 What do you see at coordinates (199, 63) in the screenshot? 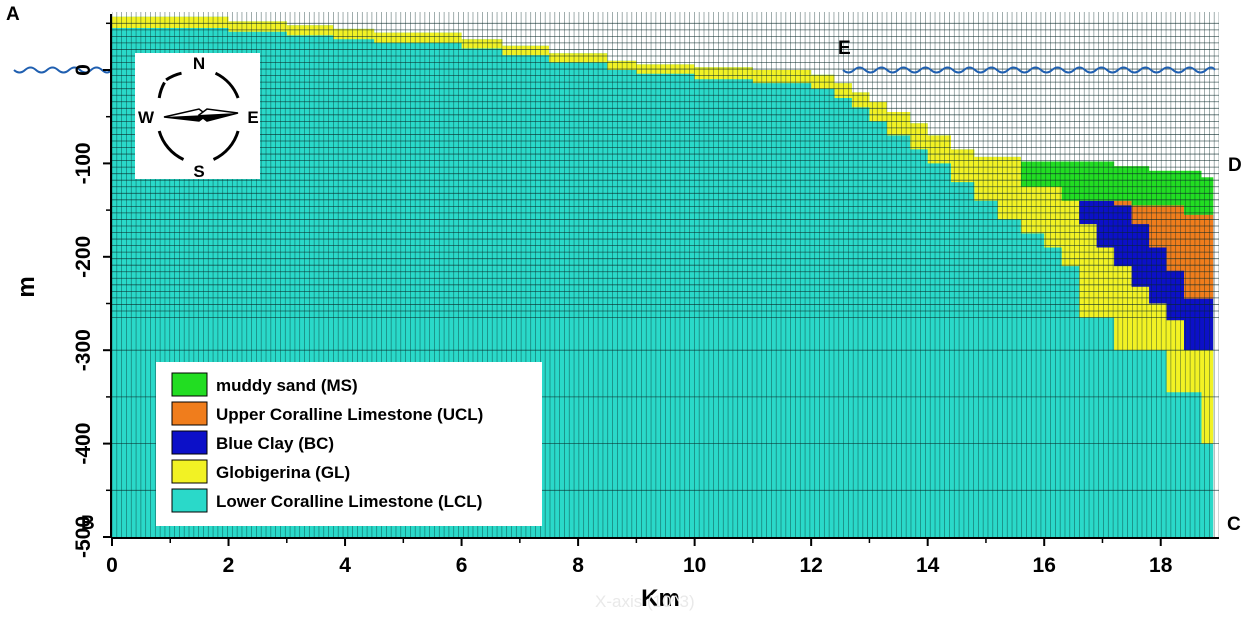
I see `compass-n: N` at bounding box center [199, 63].